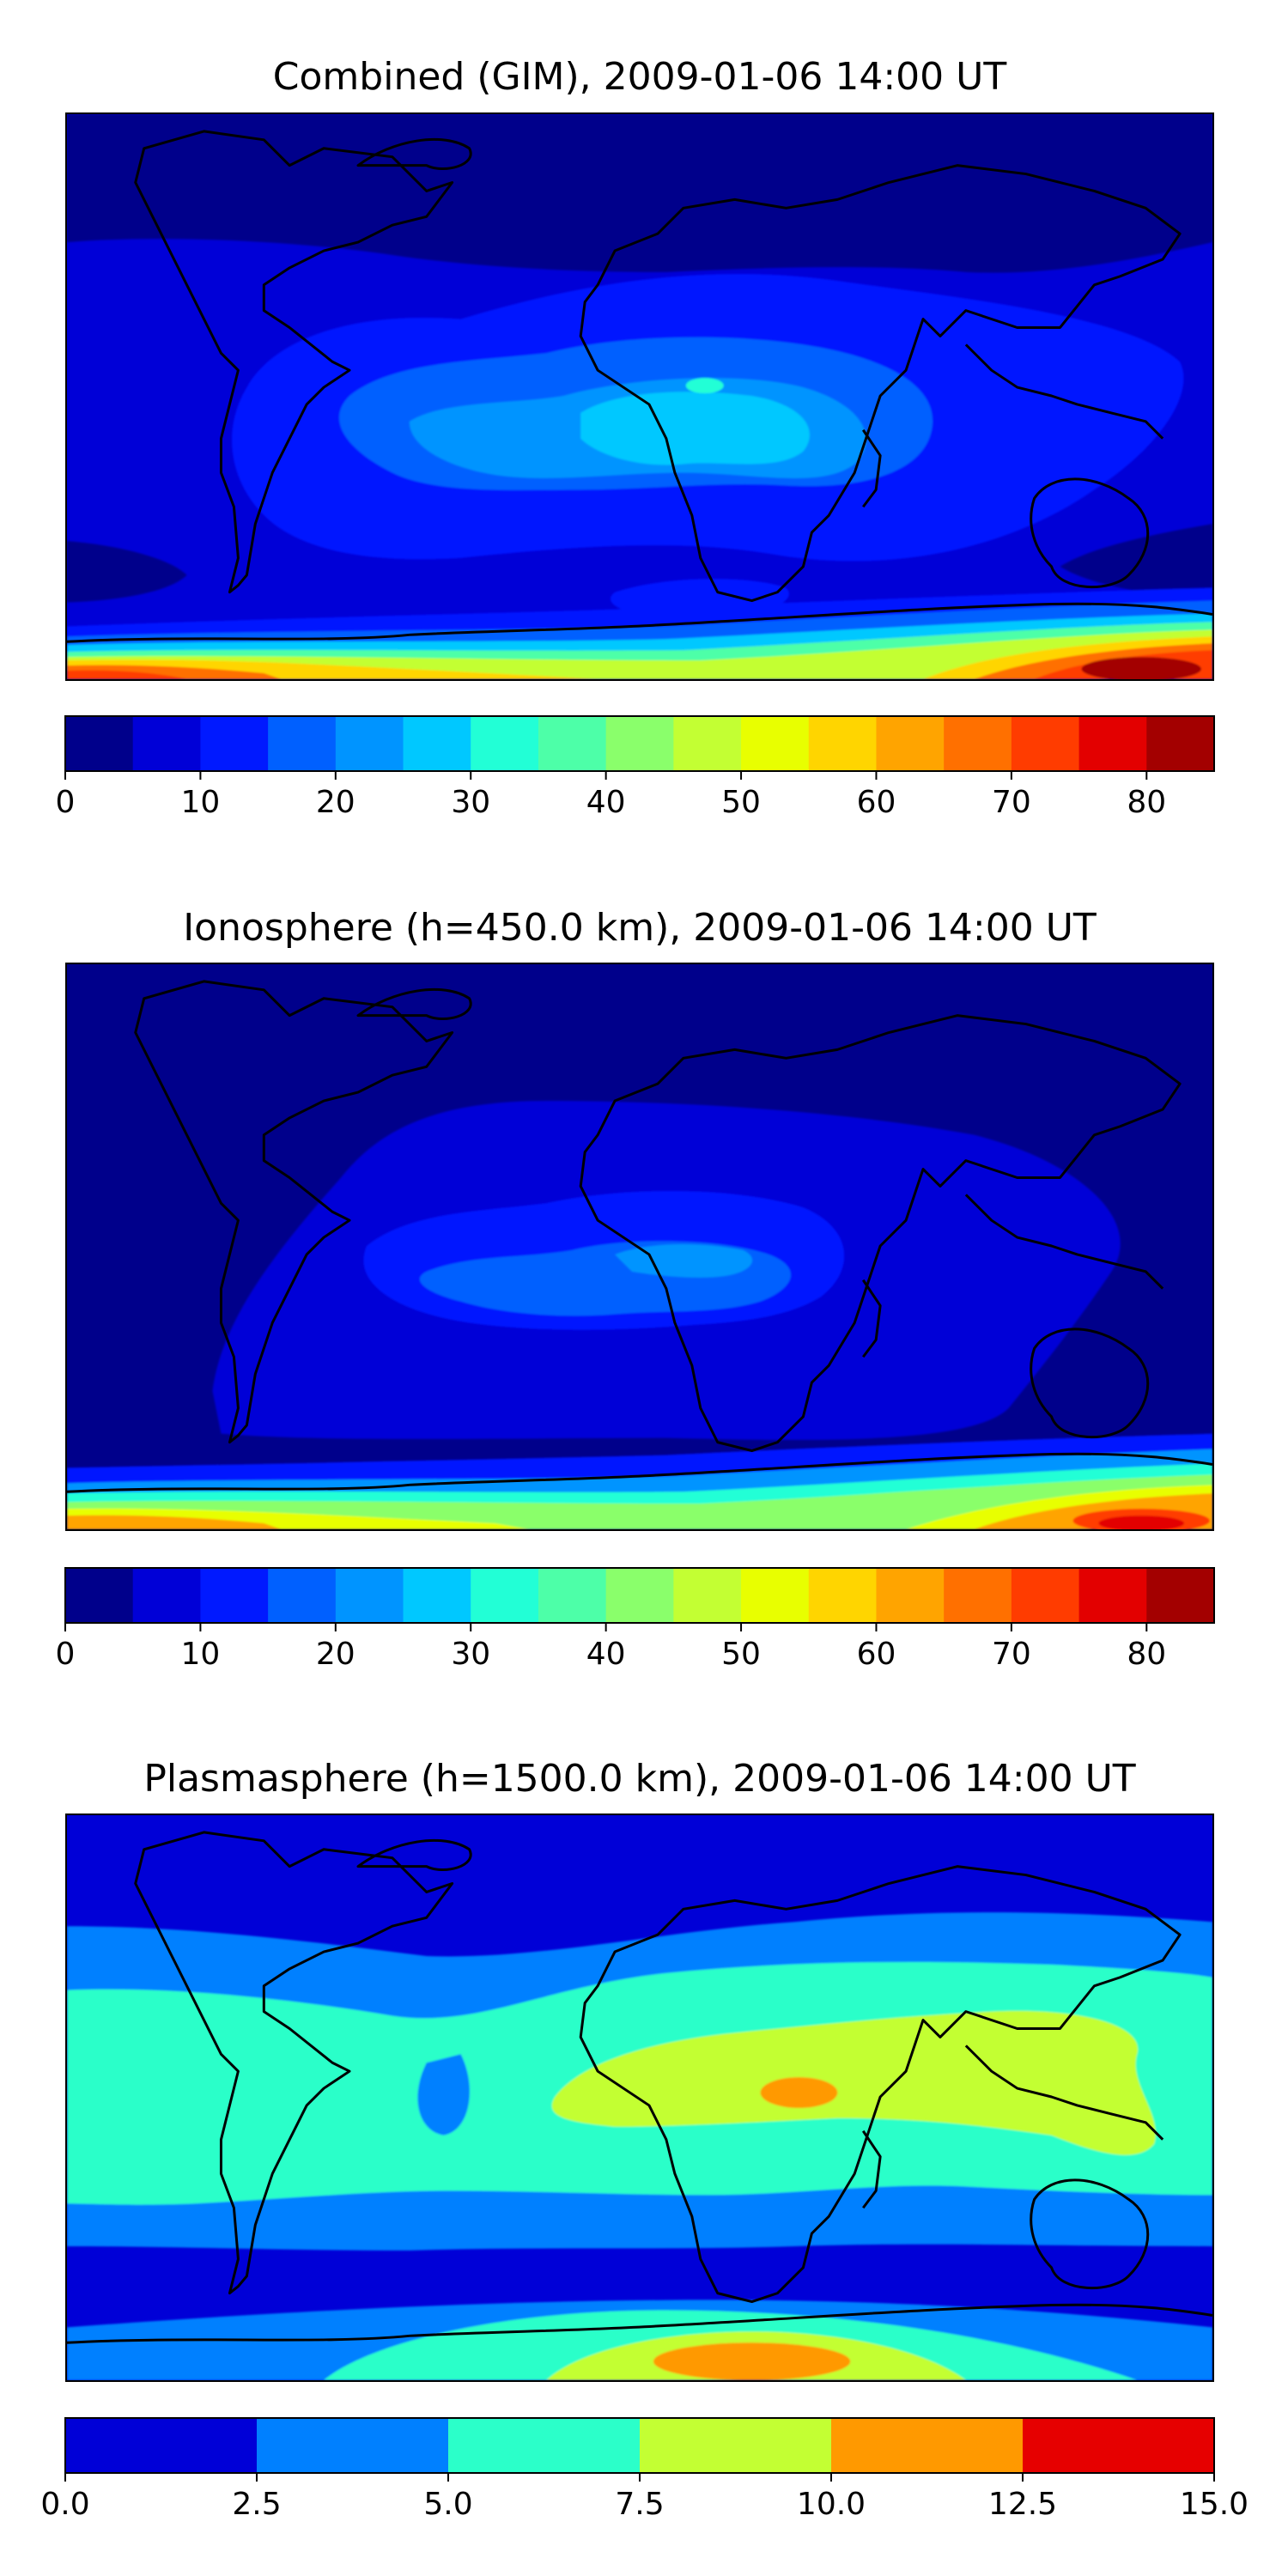 The width and height of the screenshot is (1288, 2576). I want to click on contour-low-west, so click(127, 572).